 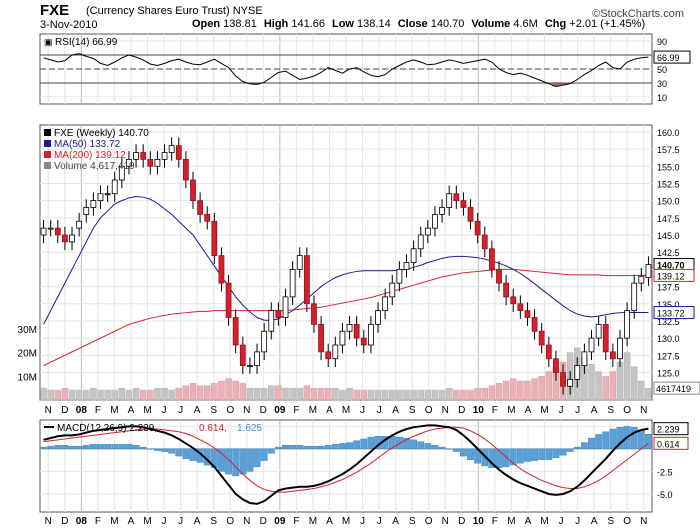 What do you see at coordinates (671, 276) in the screenshot?
I see `price-tag-ma200-label: 139.12` at bounding box center [671, 276].